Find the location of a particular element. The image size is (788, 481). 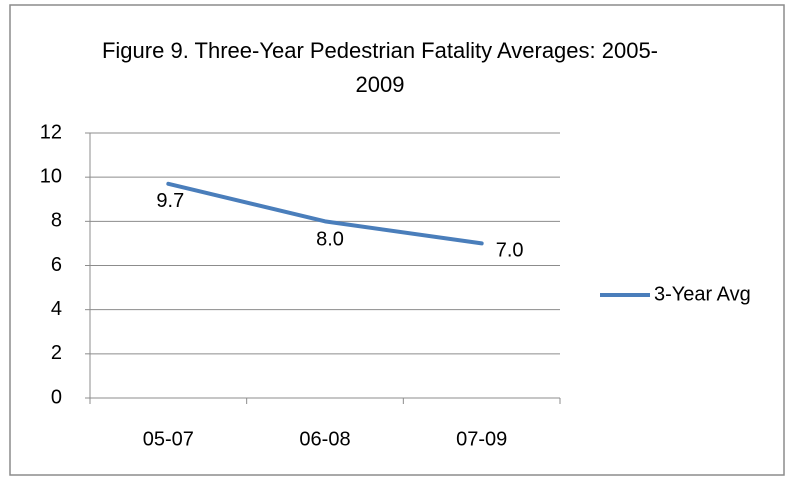

data-label: 7.0 is located at coordinates (510, 251).